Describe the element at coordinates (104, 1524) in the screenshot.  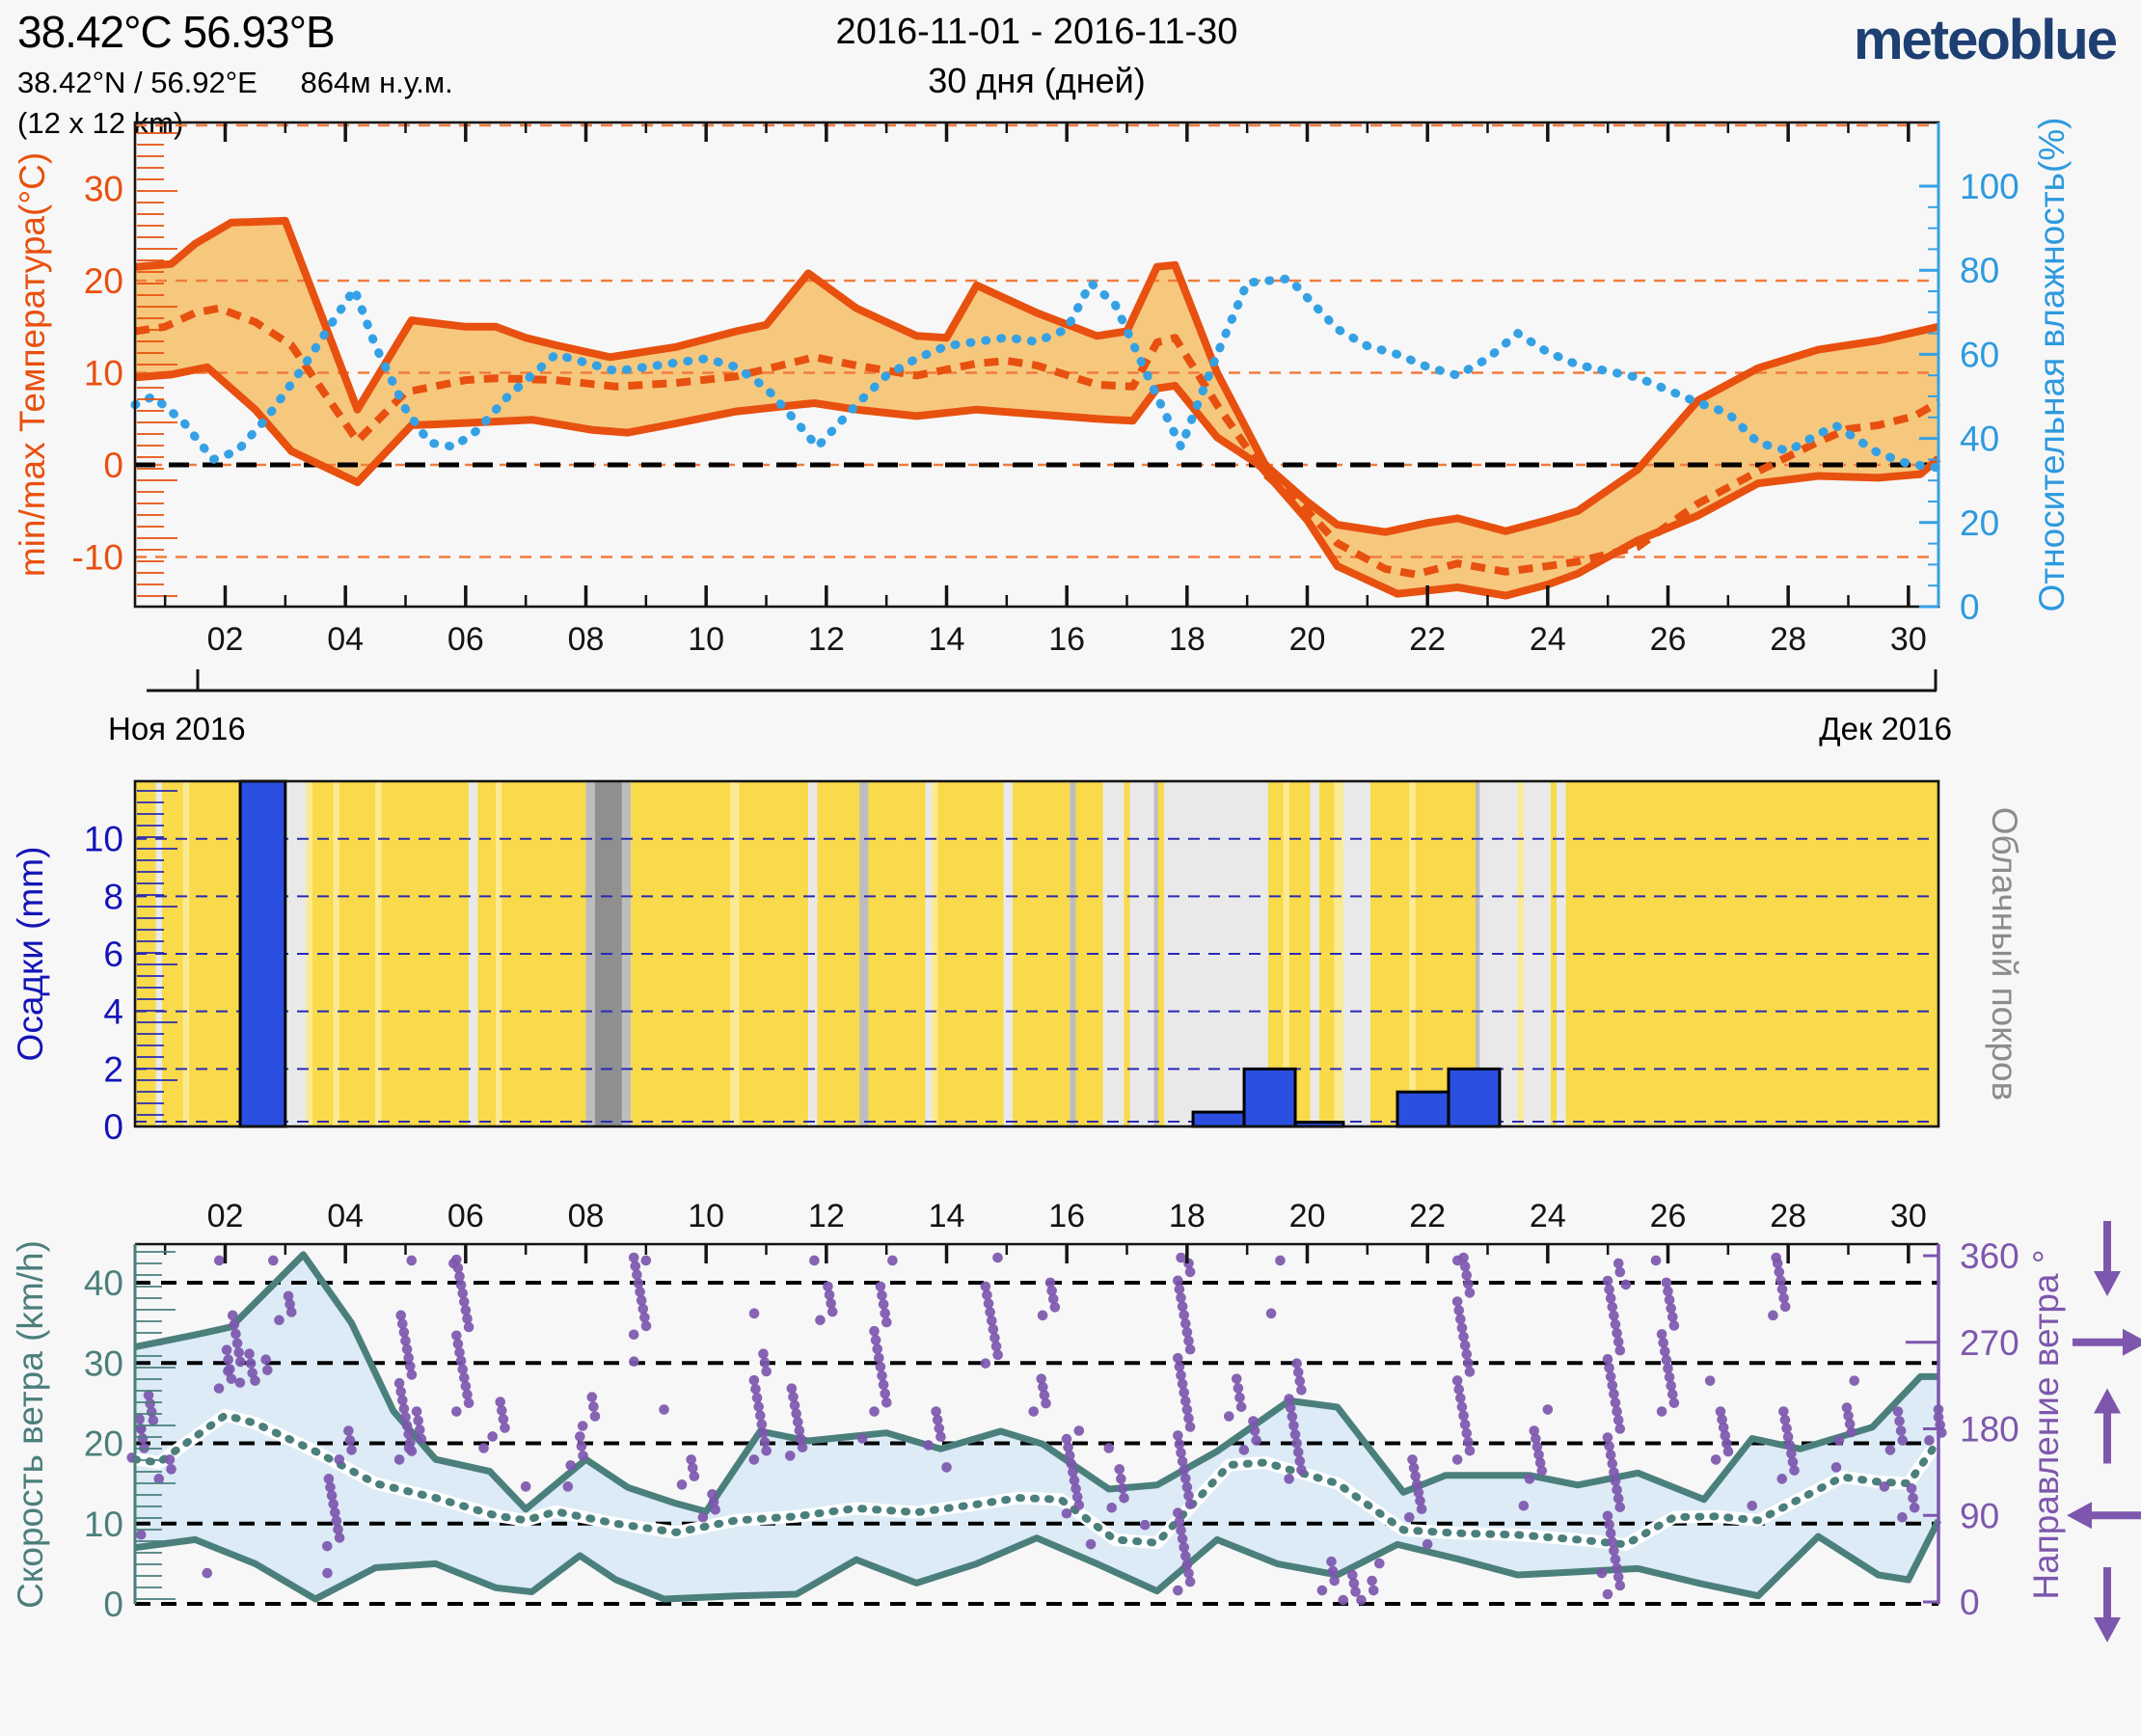
I see `wind-speed-tick-label: 10` at that location.